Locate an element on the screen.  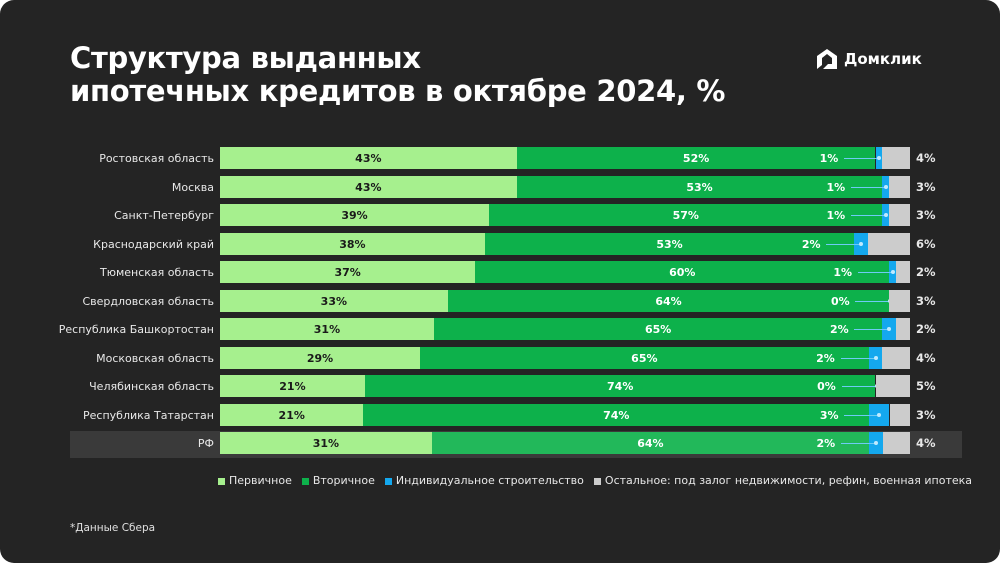
title-line-1: Структура выданных is located at coordinates (245, 58).